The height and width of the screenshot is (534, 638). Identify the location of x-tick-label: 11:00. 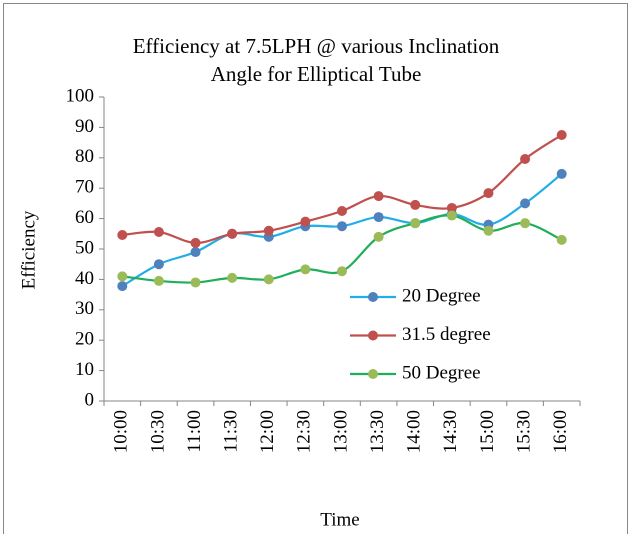
(194, 431).